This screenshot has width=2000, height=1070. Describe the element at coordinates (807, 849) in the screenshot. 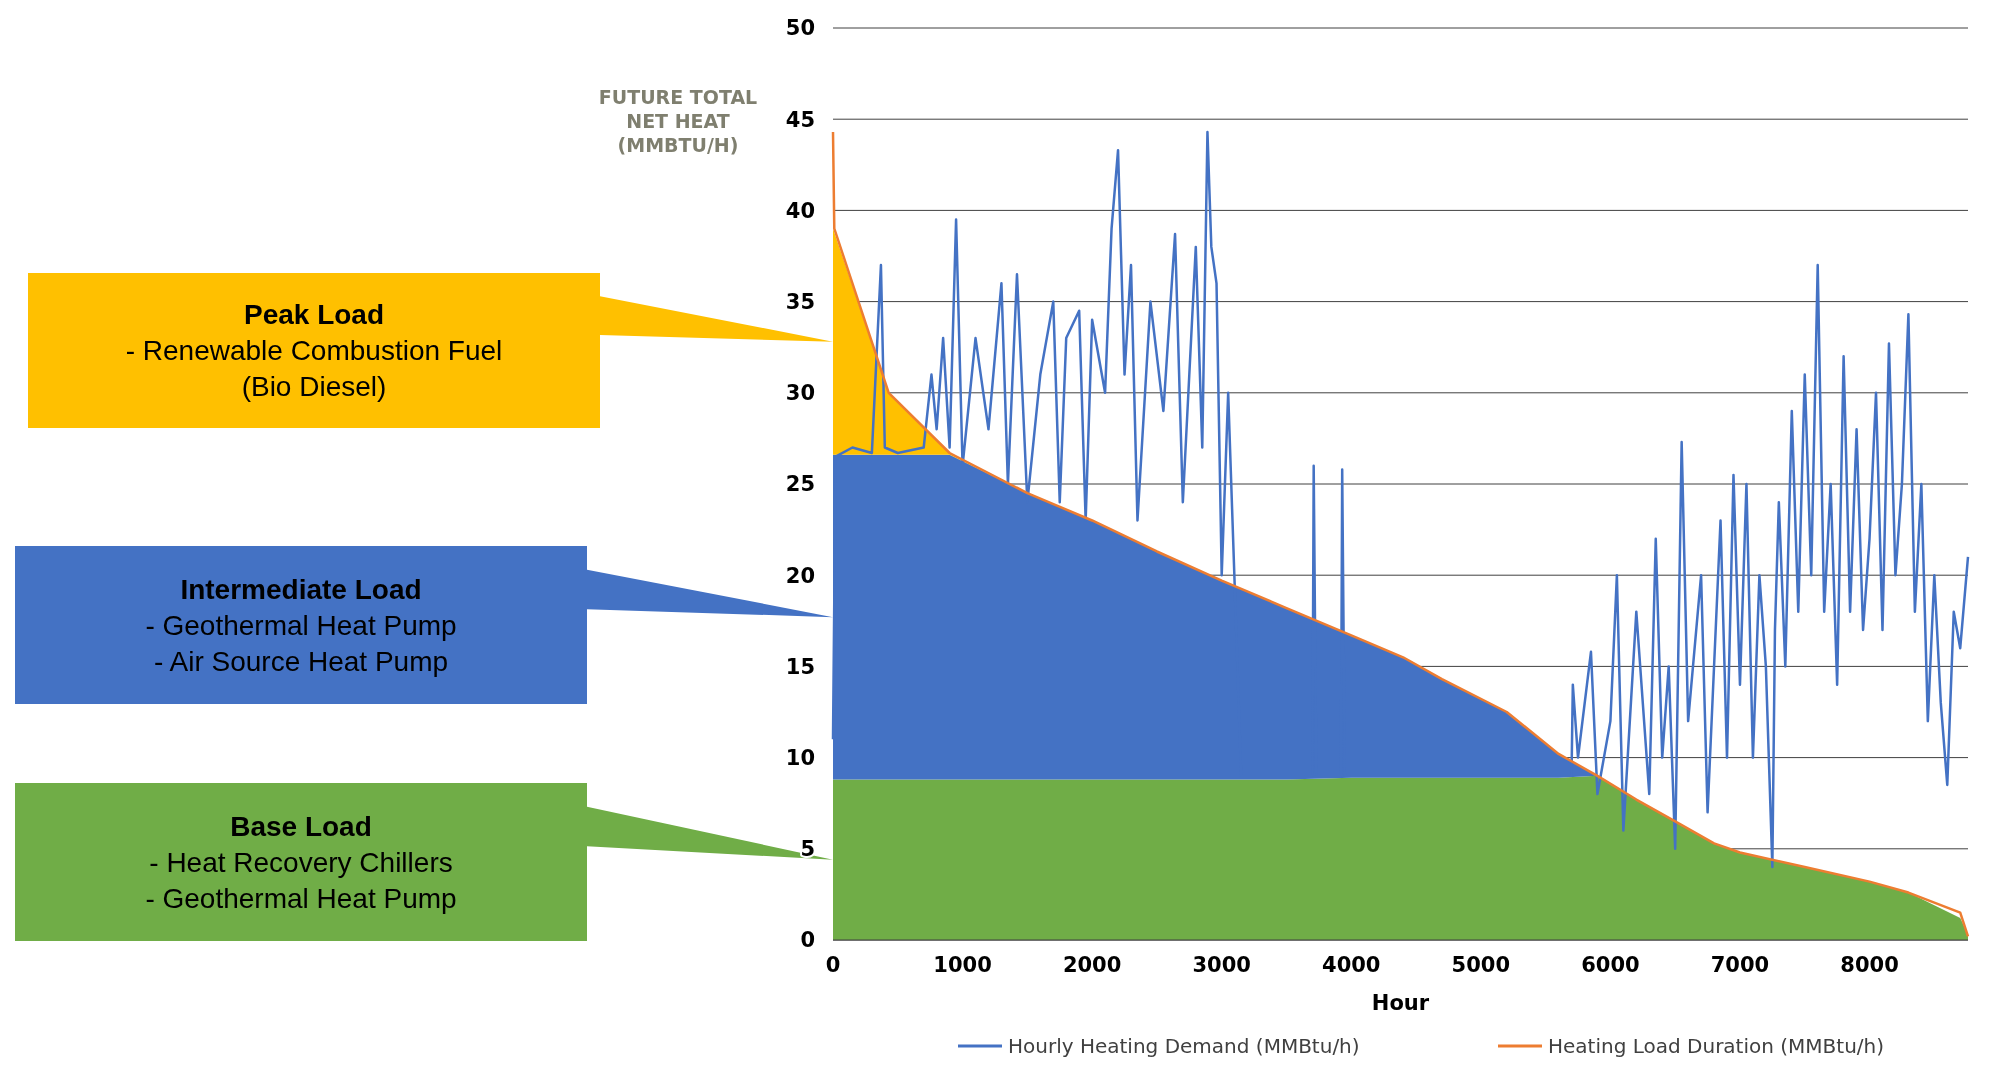

I see `y-tick-label: 5` at that location.